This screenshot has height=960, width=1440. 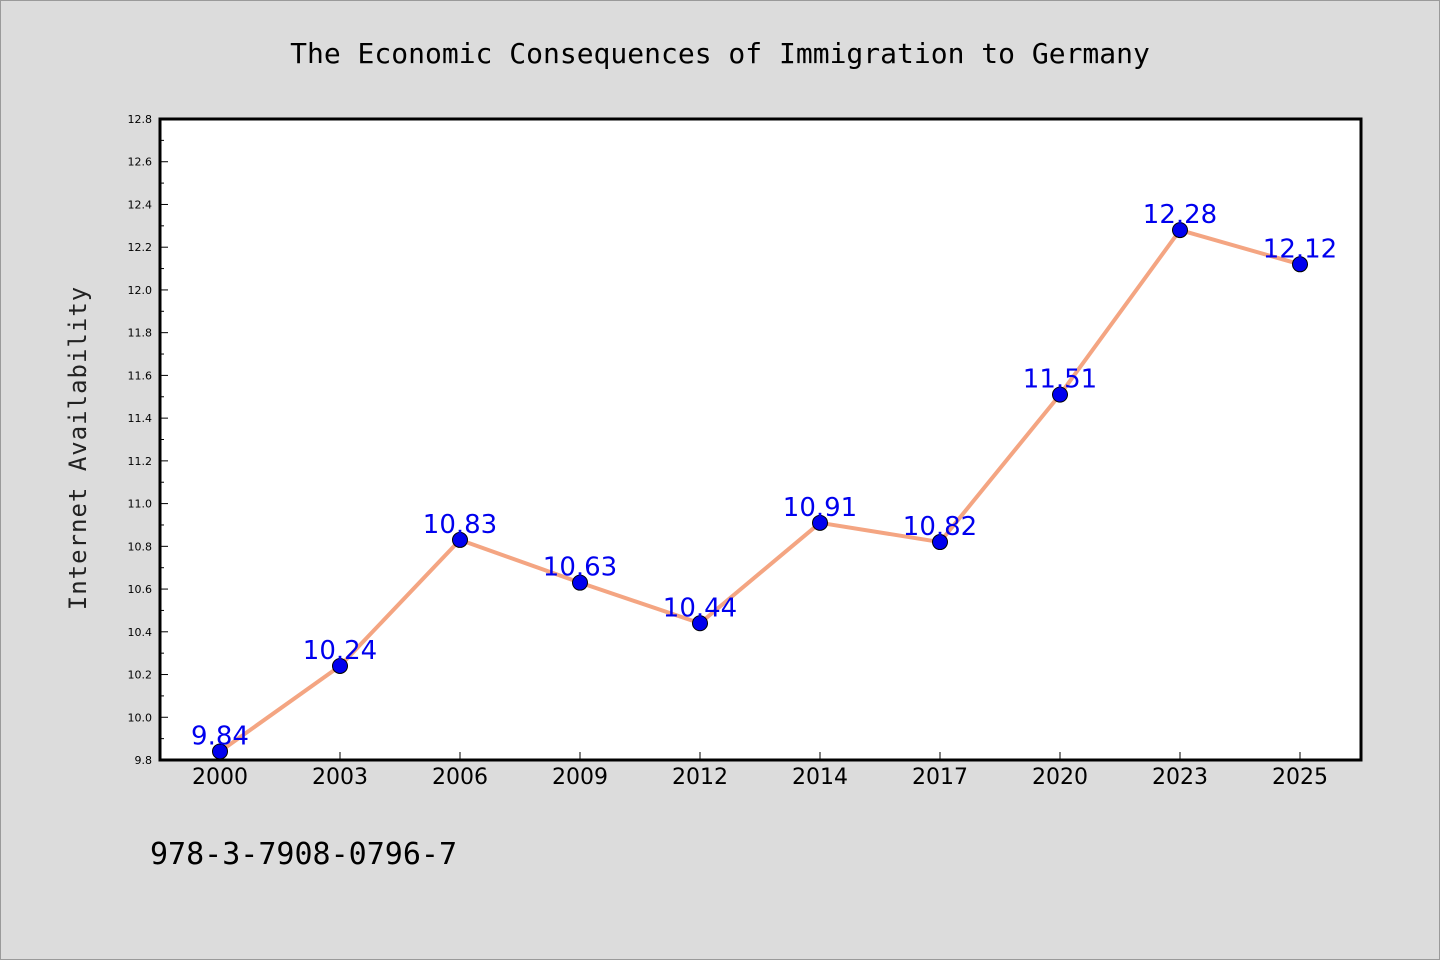 What do you see at coordinates (820, 508) in the screenshot?
I see `data-label: 10.91` at bounding box center [820, 508].